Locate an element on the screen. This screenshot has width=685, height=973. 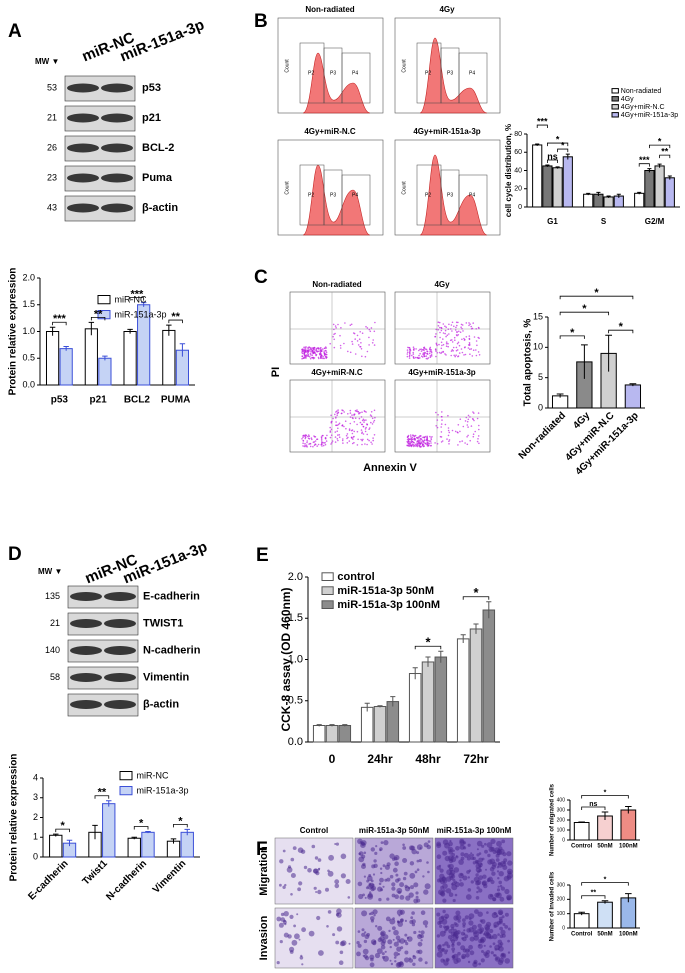
significance-bracket is located at coordinates (593, 897).